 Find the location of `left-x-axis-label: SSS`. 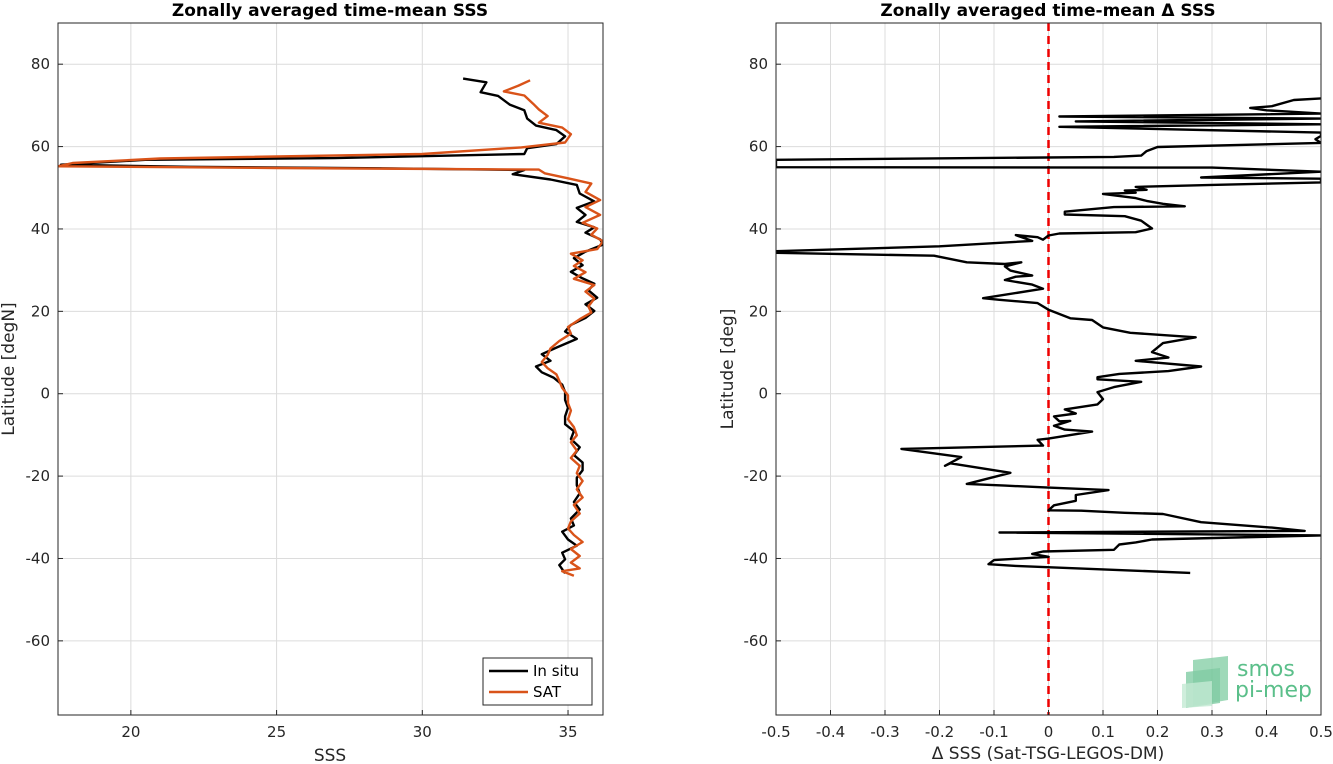

left-x-axis-label: SSS is located at coordinates (330, 755).